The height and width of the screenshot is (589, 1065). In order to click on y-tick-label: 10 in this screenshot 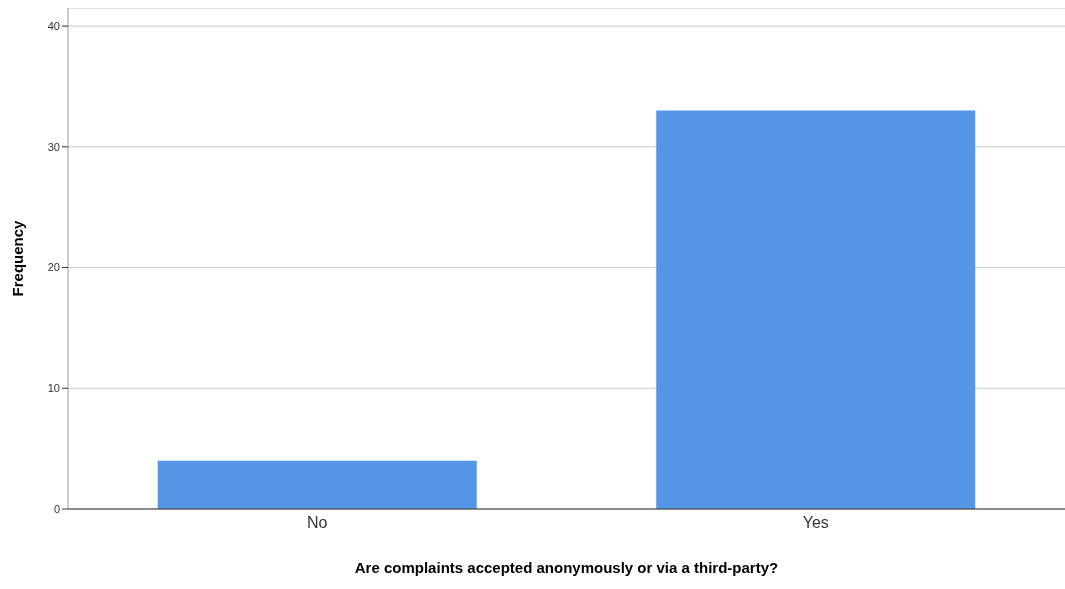, I will do `click(53, 388)`.